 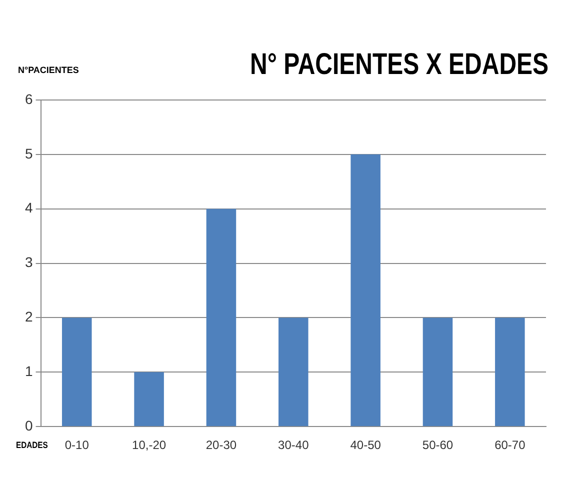 I want to click on x-tick-label: 40-50, so click(x=366, y=445).